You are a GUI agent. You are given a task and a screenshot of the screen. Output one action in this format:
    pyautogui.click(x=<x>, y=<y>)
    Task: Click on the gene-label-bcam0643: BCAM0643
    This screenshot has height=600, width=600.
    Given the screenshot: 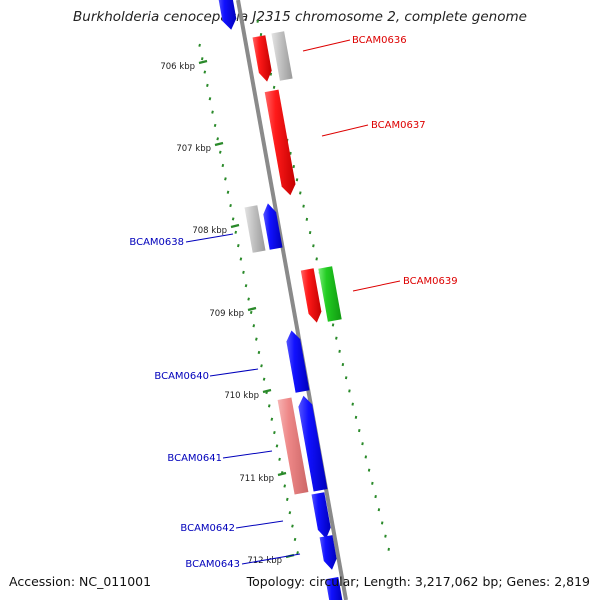 What is the action you would take?
    pyautogui.click(x=212, y=564)
    